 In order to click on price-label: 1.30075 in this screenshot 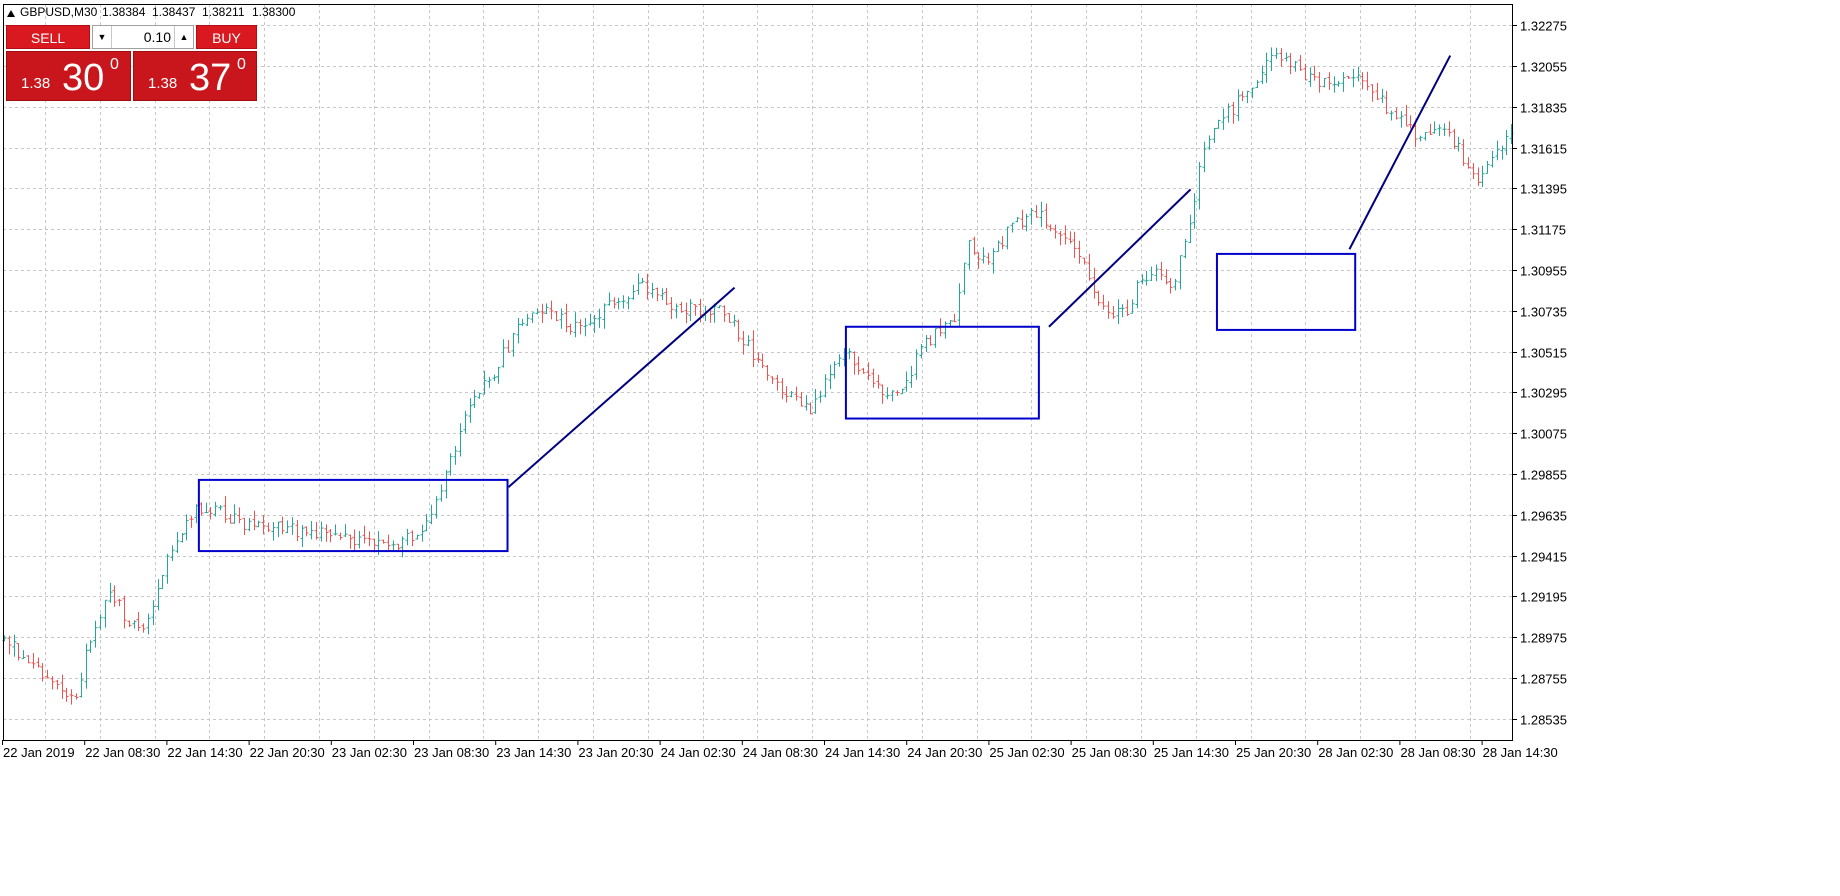, I will do `click(1543, 434)`.